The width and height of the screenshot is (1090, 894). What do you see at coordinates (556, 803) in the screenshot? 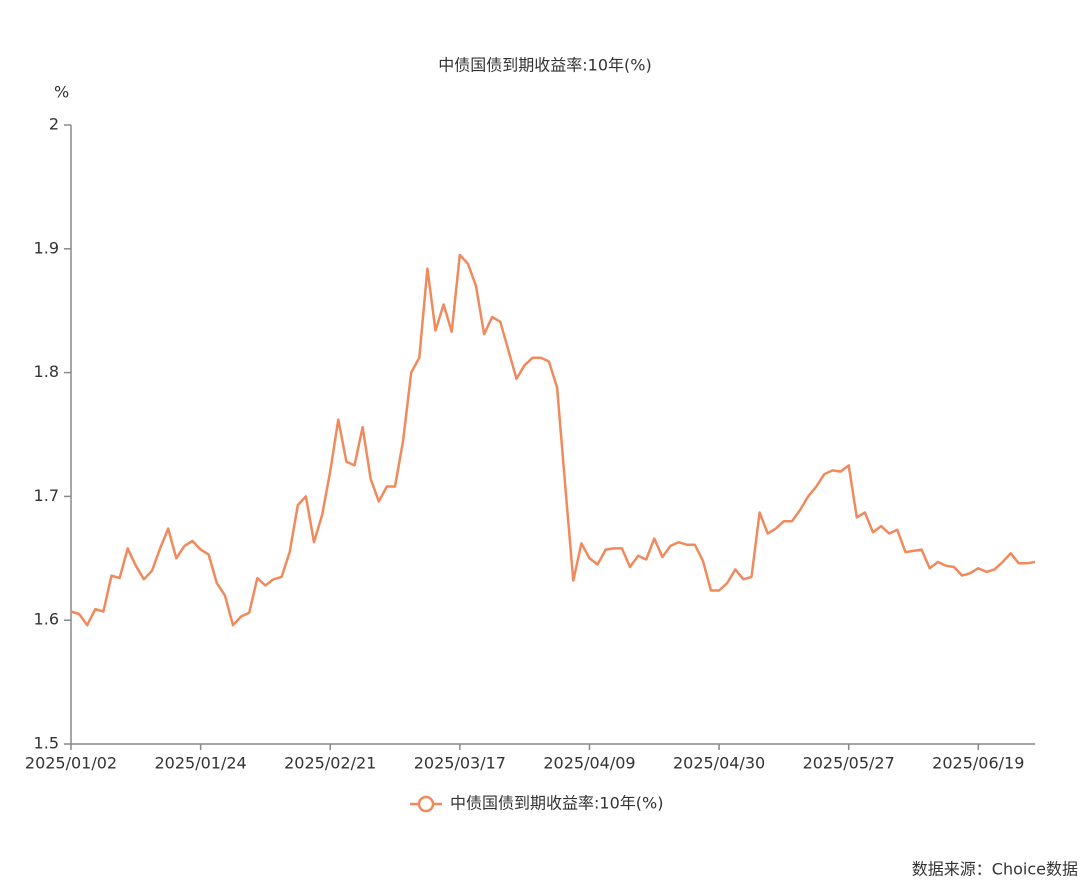
I see `legend-label: 中债国债到期收益率:10年(%)` at bounding box center [556, 803].